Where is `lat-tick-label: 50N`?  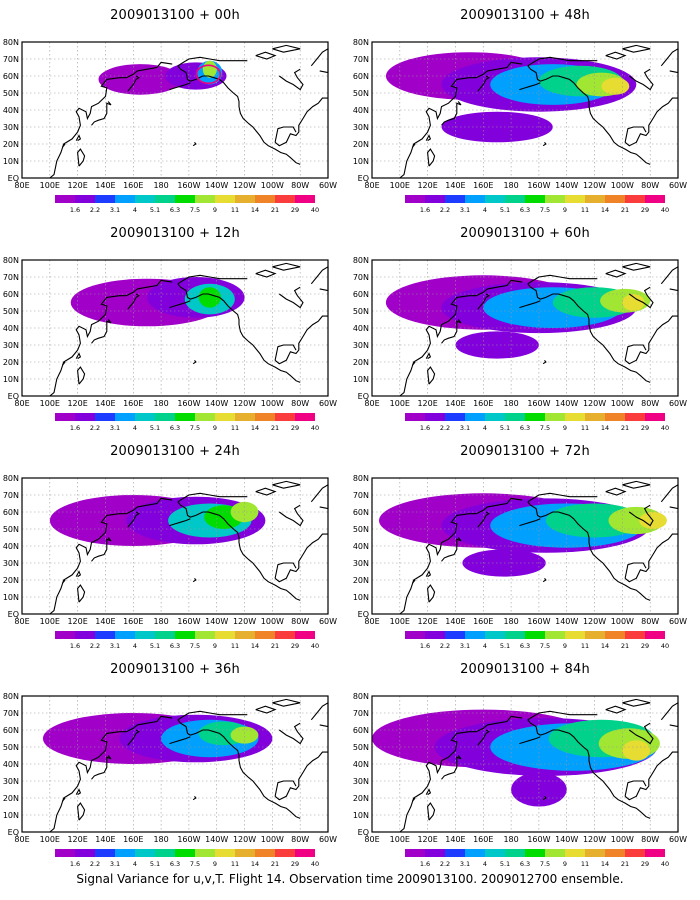
lat-tick-label: 50N is located at coordinates (11, 311).